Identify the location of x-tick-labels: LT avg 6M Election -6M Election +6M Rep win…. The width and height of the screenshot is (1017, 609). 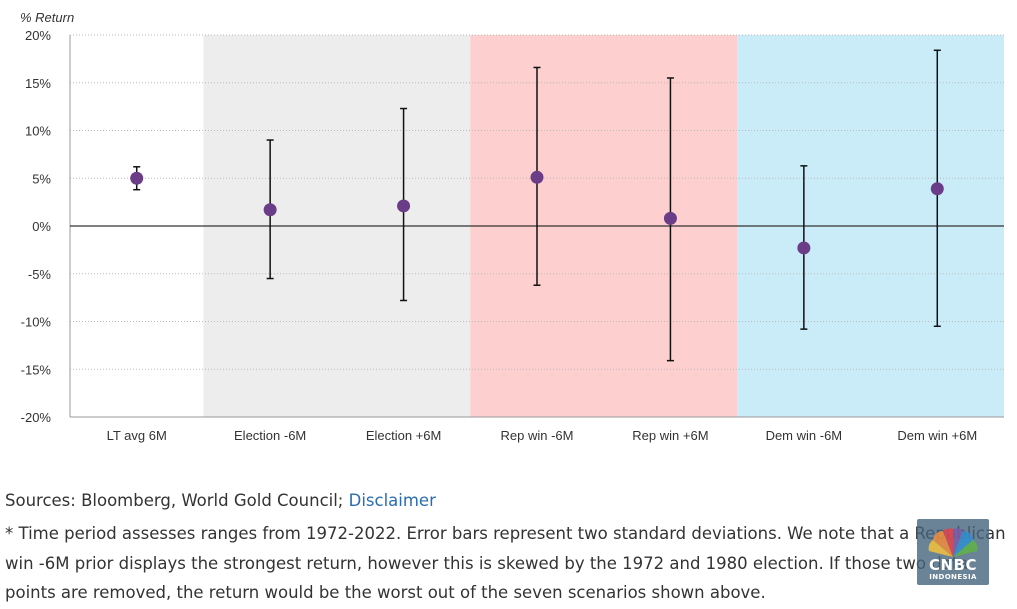
(542, 435).